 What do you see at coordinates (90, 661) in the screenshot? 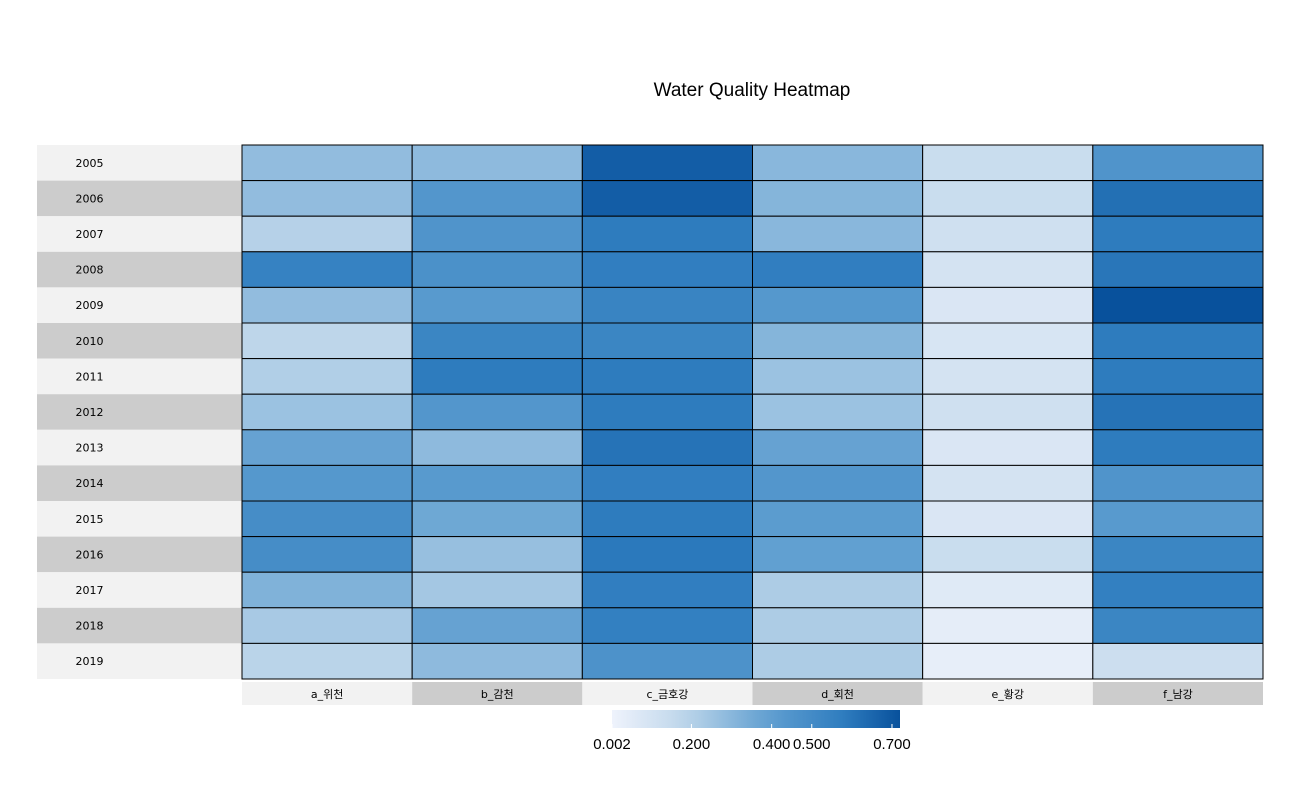
I see `row-label: 2019` at bounding box center [90, 661].